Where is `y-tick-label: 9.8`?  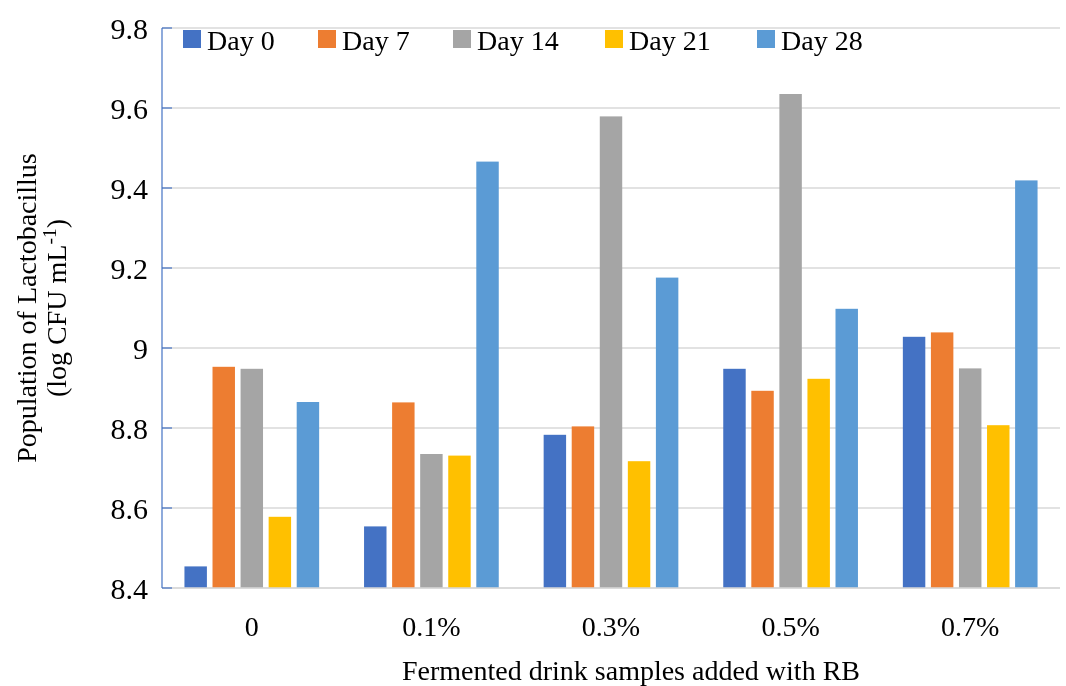
y-tick-label: 9.8 is located at coordinates (129, 28).